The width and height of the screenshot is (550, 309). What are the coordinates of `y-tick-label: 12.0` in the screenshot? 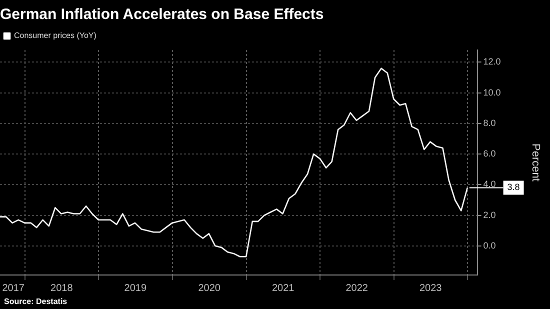 It's located at (492, 61).